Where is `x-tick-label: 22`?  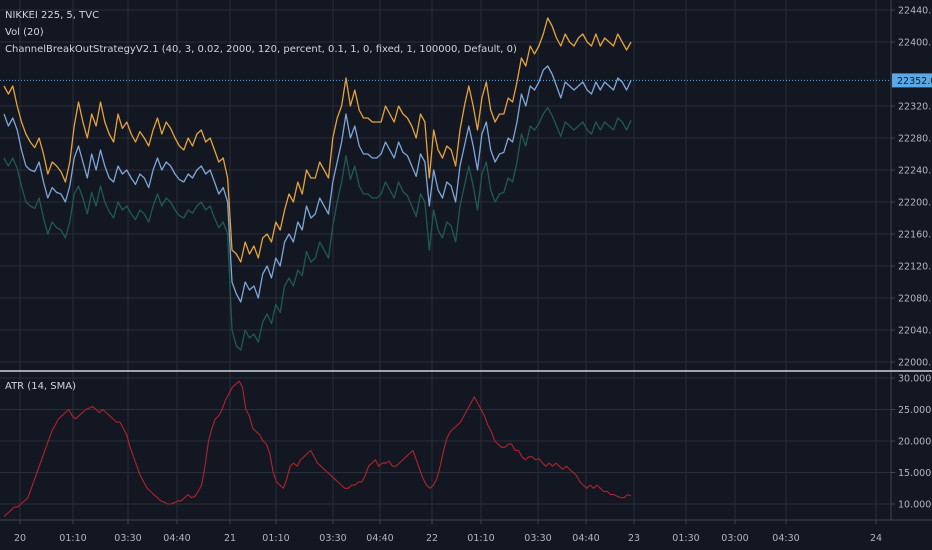
x-tick-label: 22 is located at coordinates (432, 538).